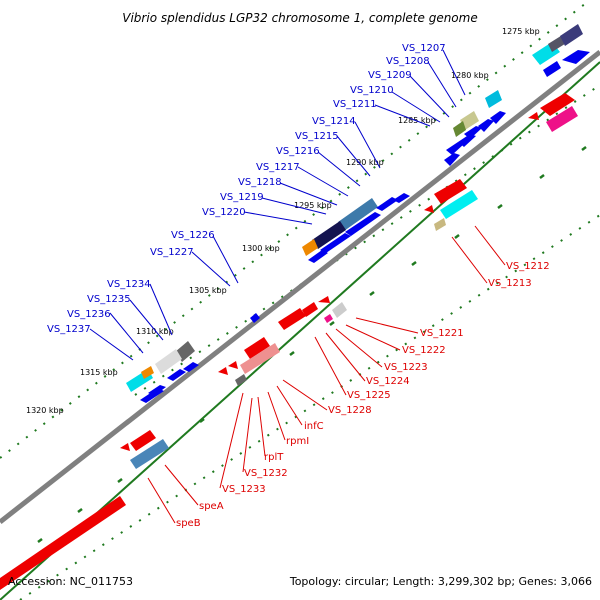 The image size is (600, 600). Describe the element at coordinates (510, 283) in the screenshot. I see `gene-label: VS_1213` at that location.